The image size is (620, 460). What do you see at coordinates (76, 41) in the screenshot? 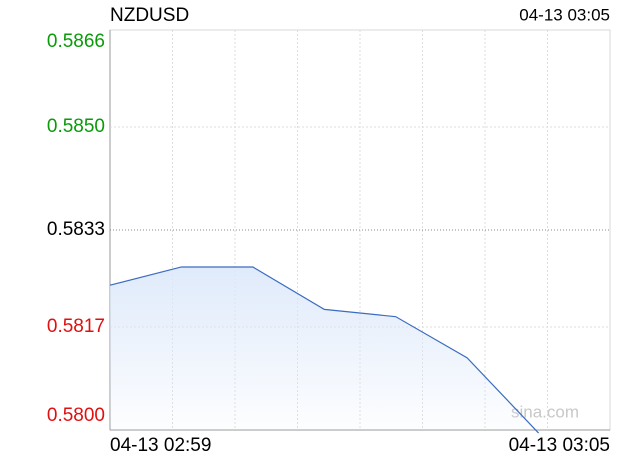
I see `y-tick-label: 0.5866` at bounding box center [76, 41].